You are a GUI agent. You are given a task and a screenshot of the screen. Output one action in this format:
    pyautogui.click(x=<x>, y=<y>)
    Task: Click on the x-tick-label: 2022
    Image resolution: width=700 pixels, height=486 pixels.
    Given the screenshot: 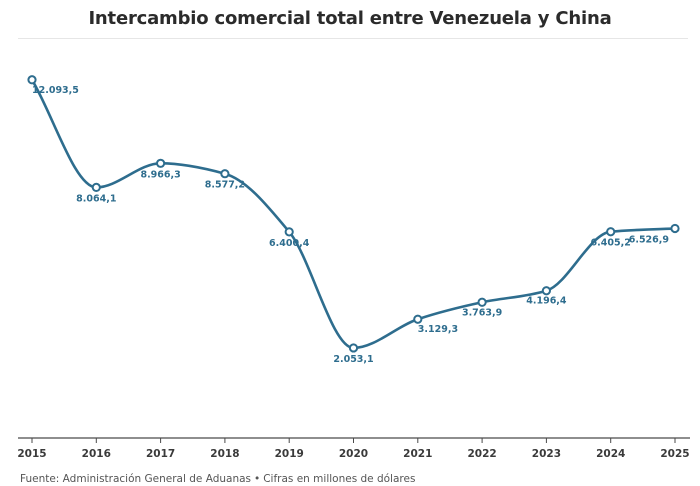 What is the action you would take?
    pyautogui.click(x=481, y=454)
    